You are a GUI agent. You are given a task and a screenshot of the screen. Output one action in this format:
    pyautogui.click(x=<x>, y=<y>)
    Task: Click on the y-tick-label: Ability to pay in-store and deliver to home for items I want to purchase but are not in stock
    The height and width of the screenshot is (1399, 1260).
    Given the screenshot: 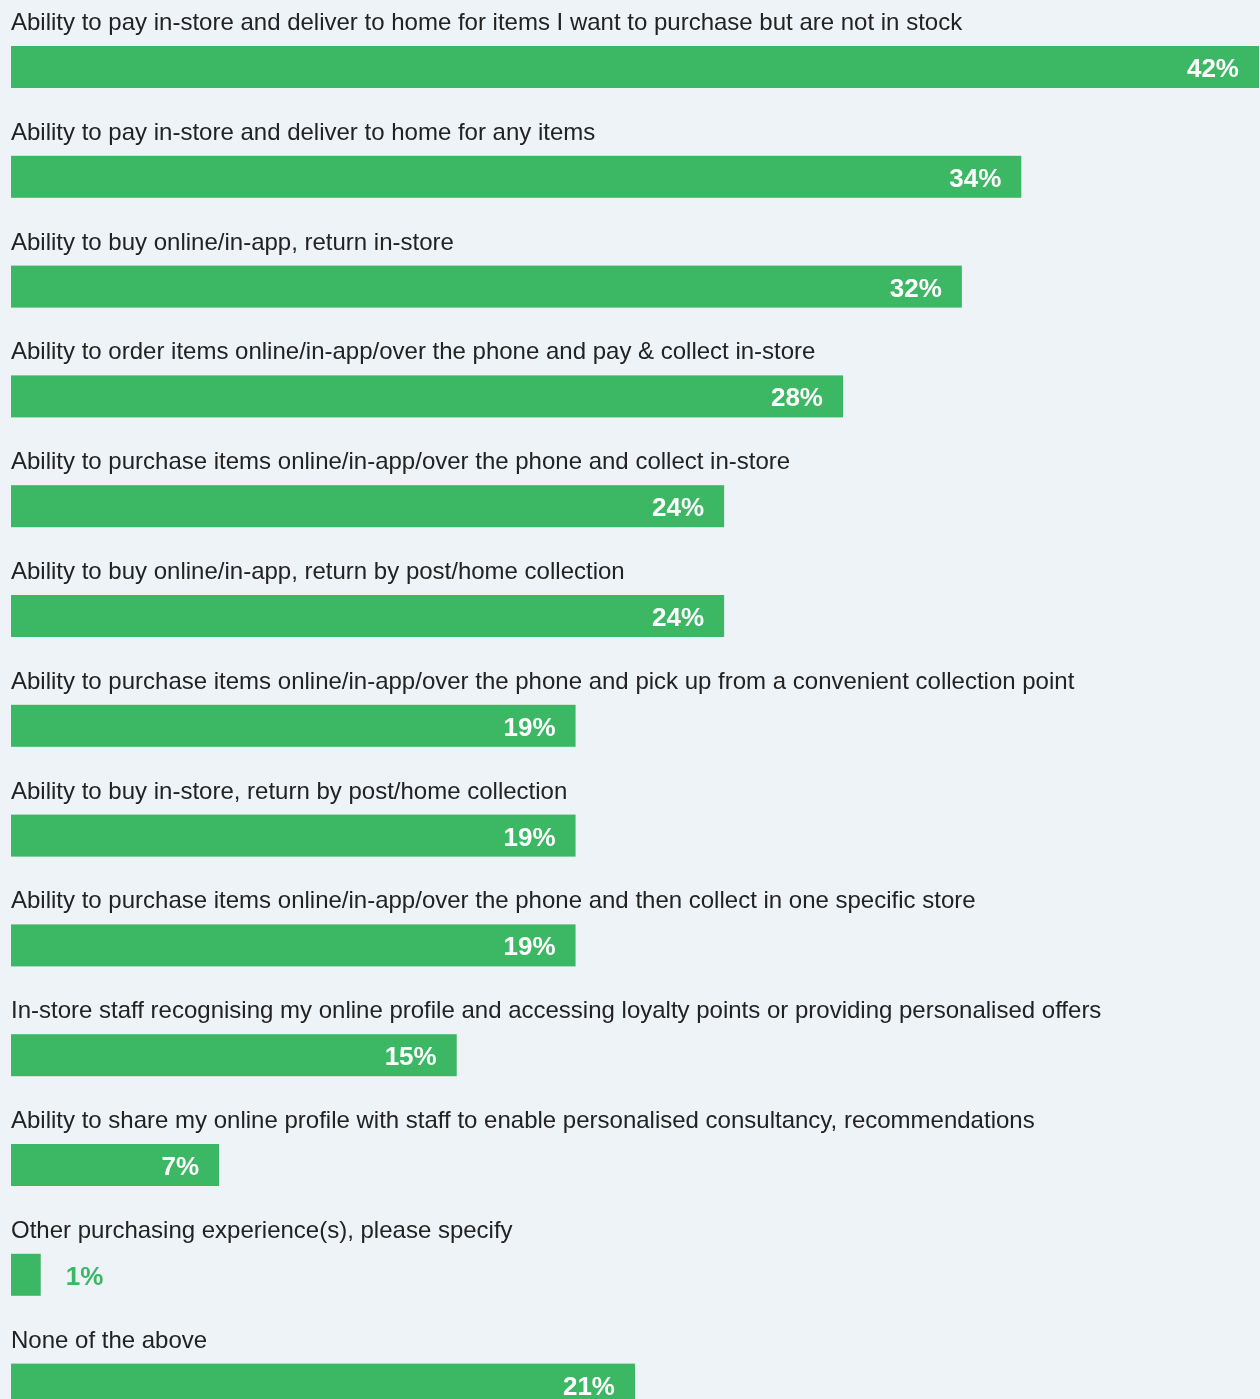 What is the action you would take?
    pyautogui.click(x=487, y=21)
    